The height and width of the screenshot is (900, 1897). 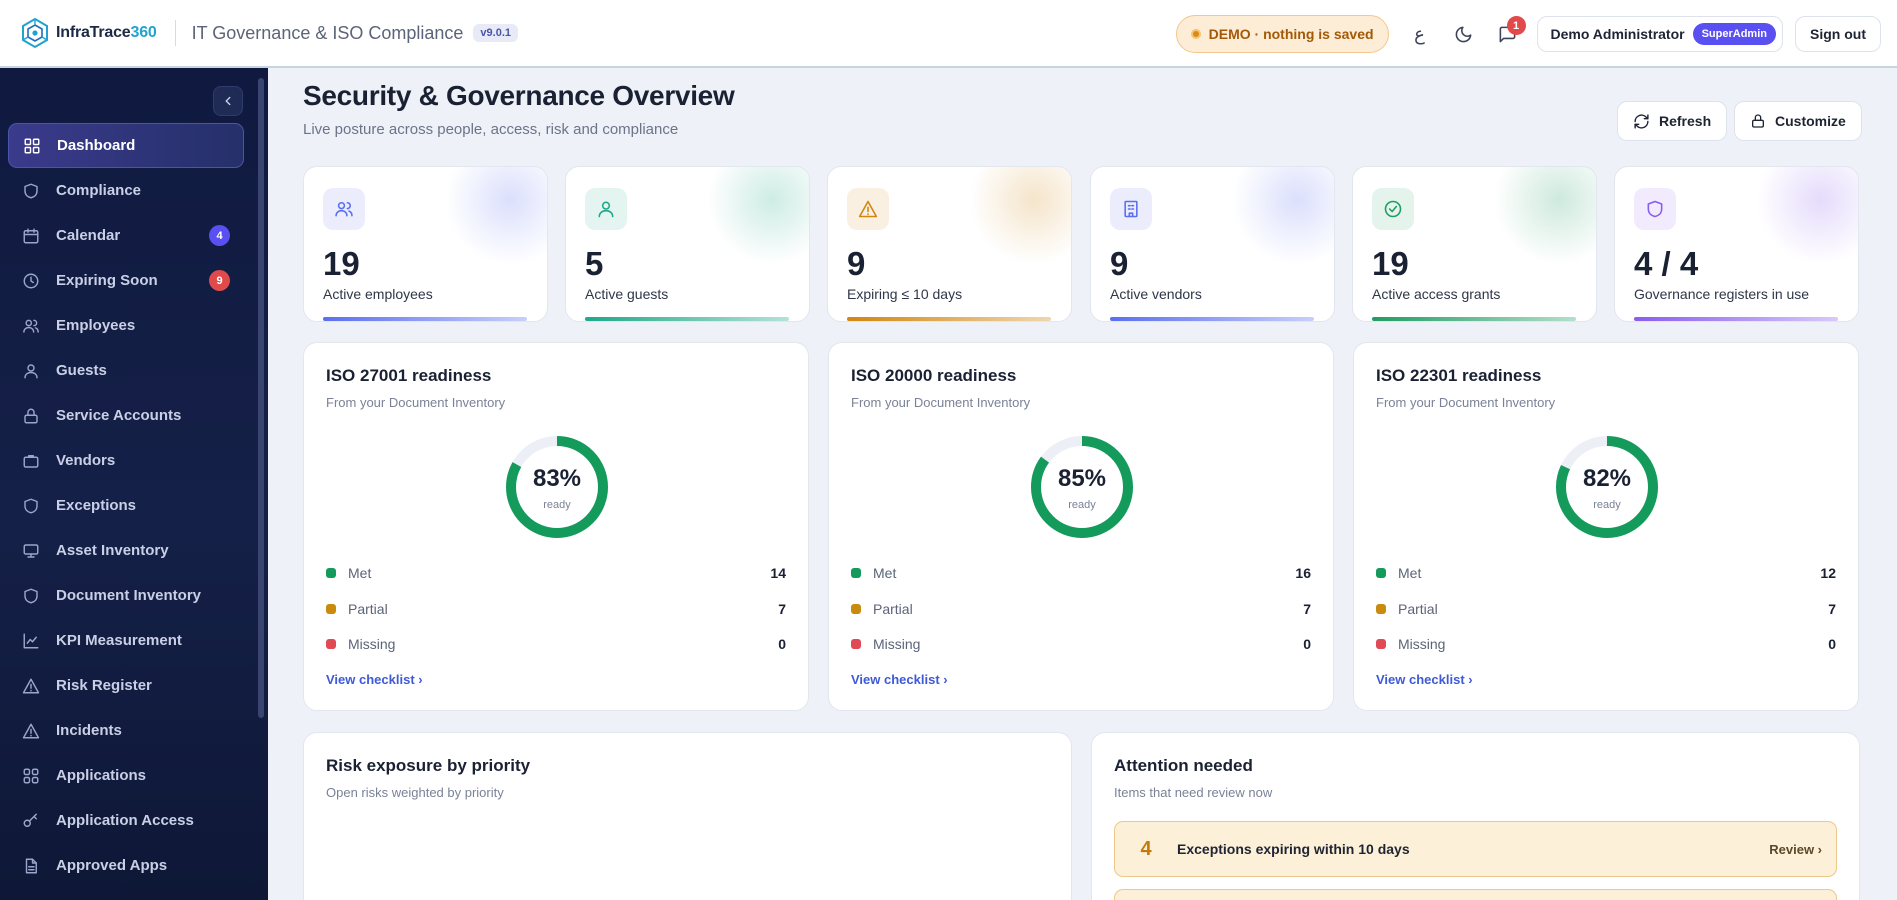 I want to click on theme-toggle-button, so click(x=1464, y=34).